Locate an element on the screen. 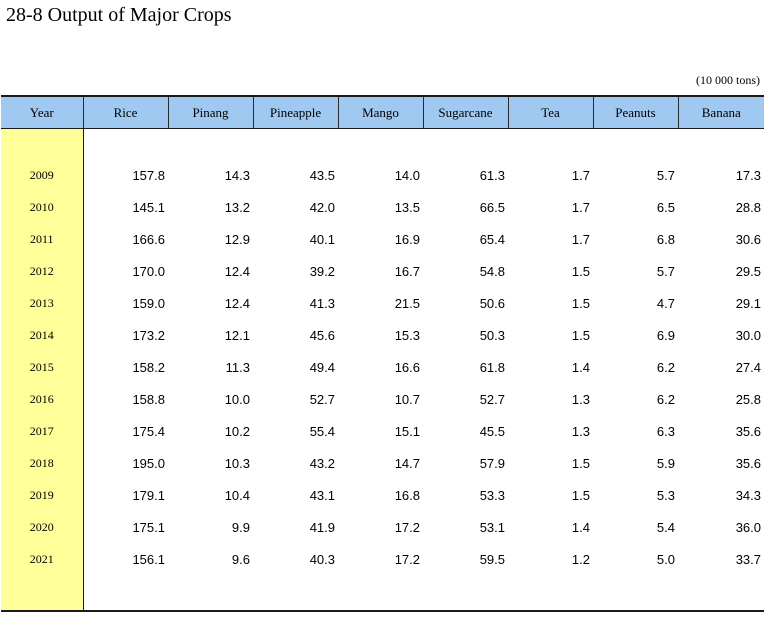 The image size is (764, 639). cell-year: 2013 is located at coordinates (42, 303).